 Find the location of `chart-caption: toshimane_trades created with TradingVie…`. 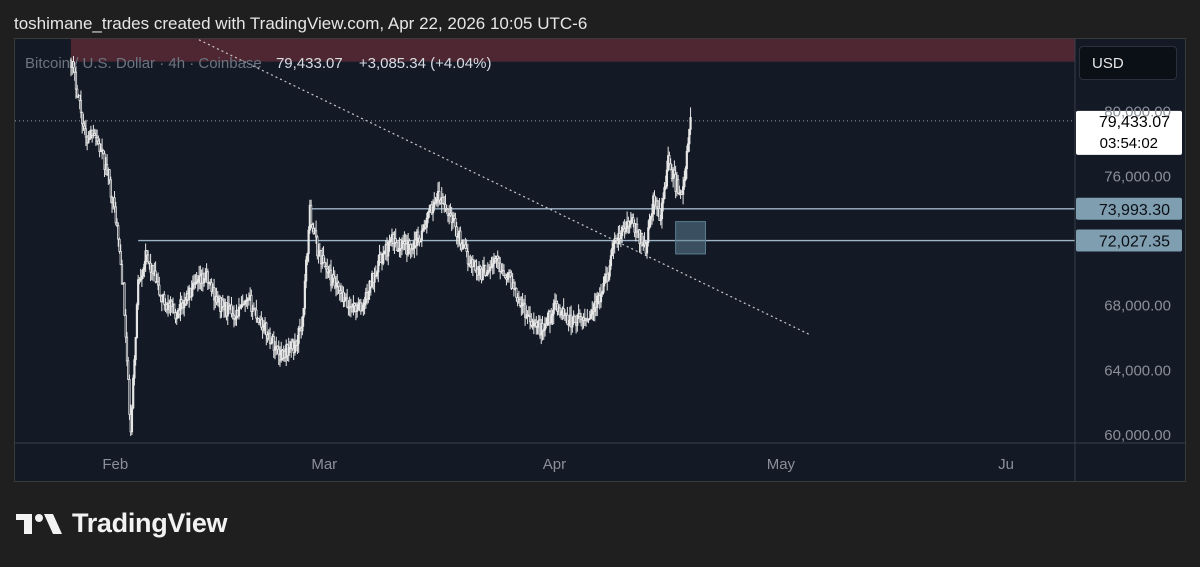

chart-caption: toshimane_trades created with TradingVie… is located at coordinates (301, 23).